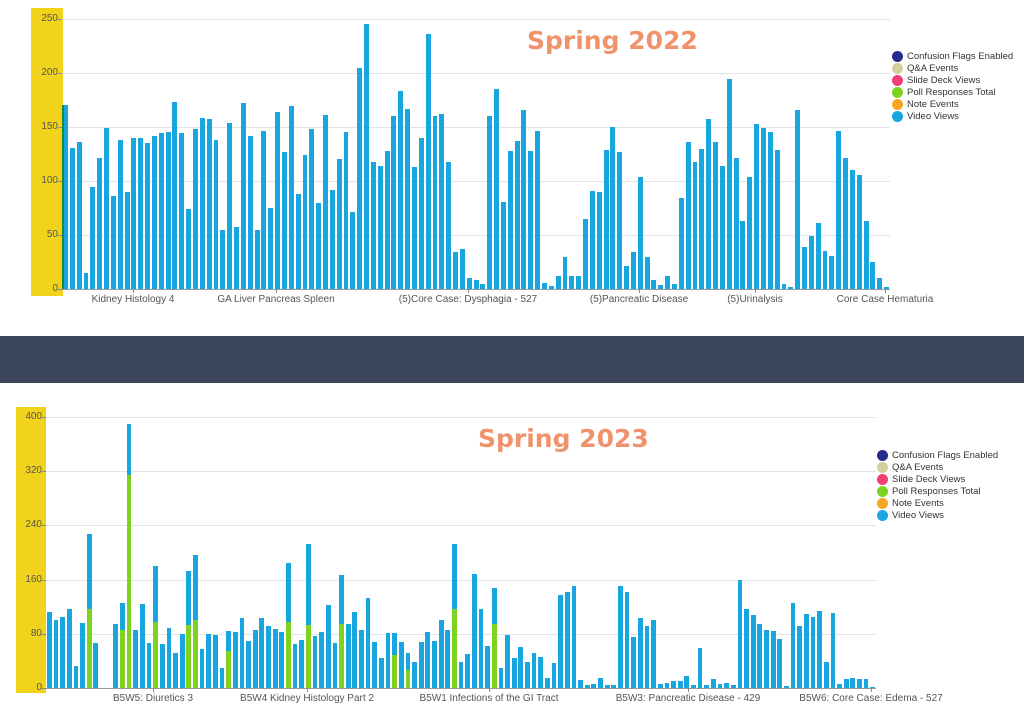 The height and width of the screenshot is (715, 1024). I want to click on legend-item: Note Events, so click(937, 503).